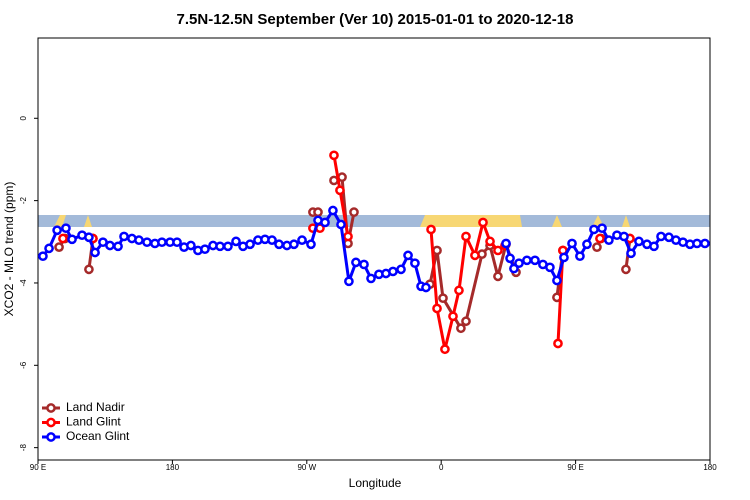 The height and width of the screenshot is (500, 750). I want to click on y-tick-label: -4, so click(23, 283).